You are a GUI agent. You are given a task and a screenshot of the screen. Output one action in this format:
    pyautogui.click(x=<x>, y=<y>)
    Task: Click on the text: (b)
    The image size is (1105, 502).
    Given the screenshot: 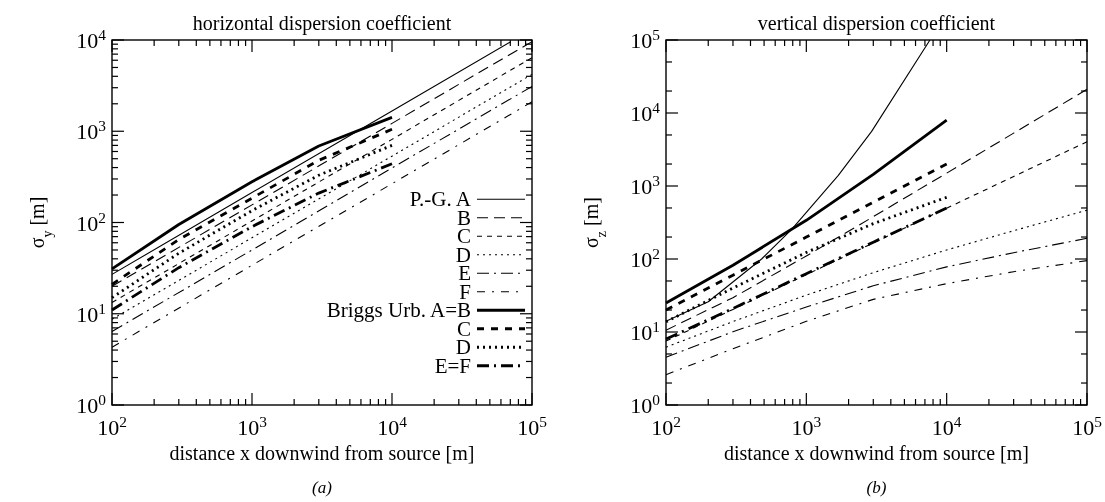 What is the action you would take?
    pyautogui.click(x=876, y=487)
    